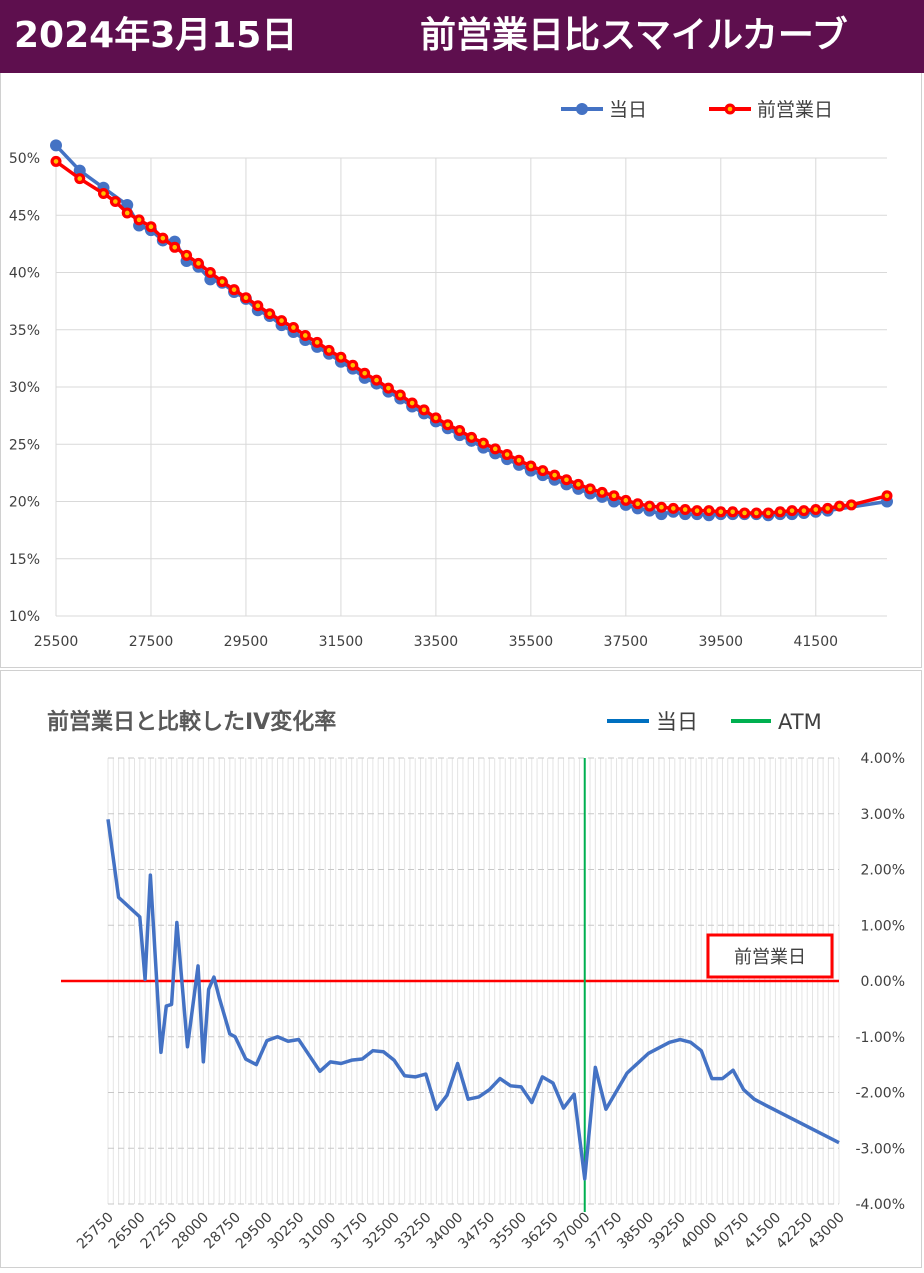  Describe the element at coordinates (24, 388) in the screenshot. I see `y-tick-label: 30%` at that location.